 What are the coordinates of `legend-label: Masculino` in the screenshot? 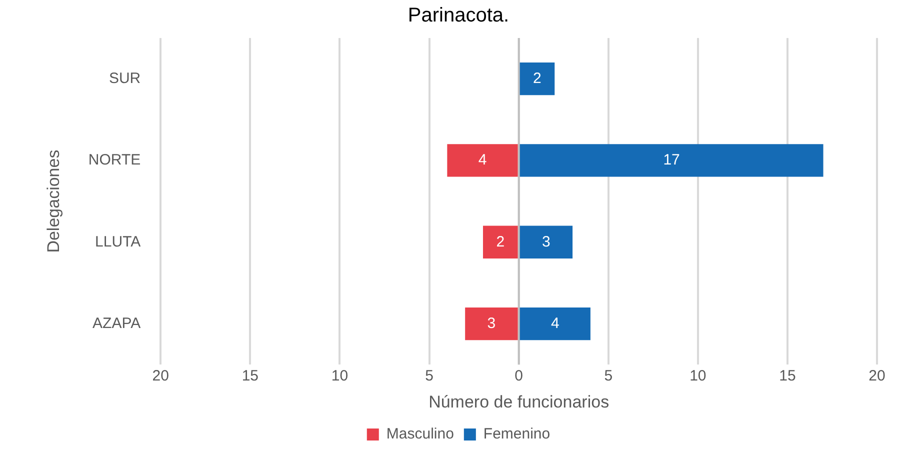 It's located at (420, 434).